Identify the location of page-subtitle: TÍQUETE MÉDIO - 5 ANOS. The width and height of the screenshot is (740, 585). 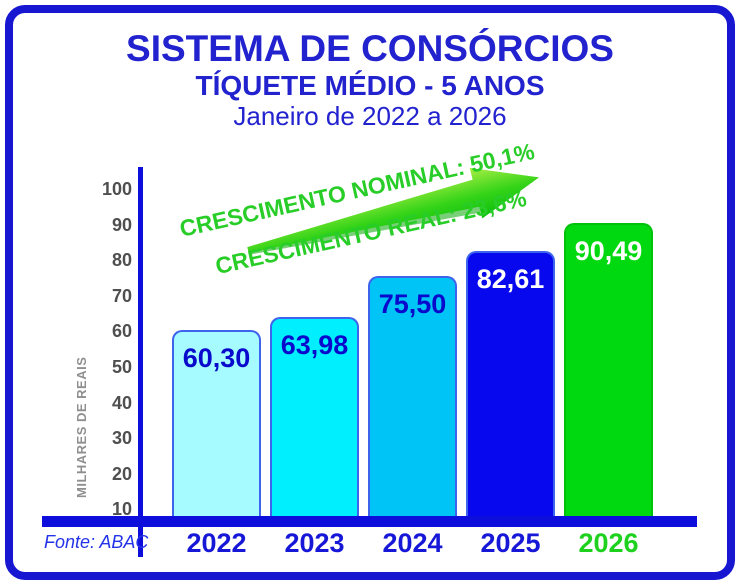
(370, 85).